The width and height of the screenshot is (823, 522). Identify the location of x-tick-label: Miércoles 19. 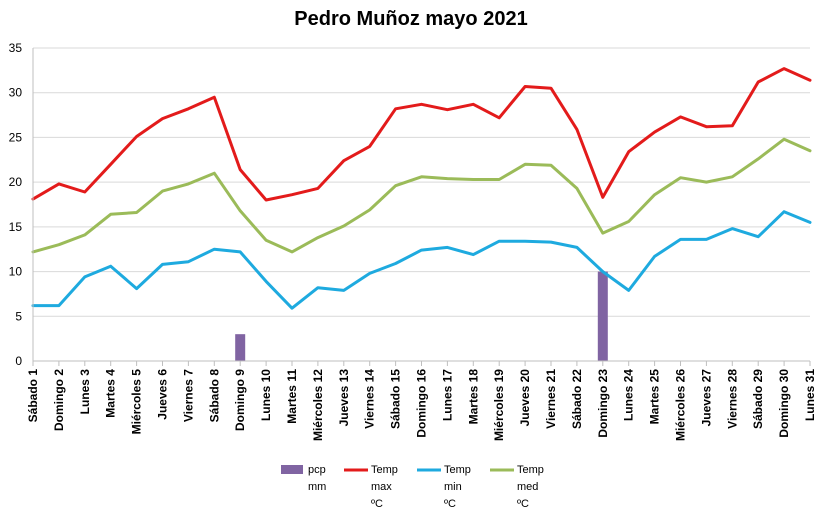
(499, 405).